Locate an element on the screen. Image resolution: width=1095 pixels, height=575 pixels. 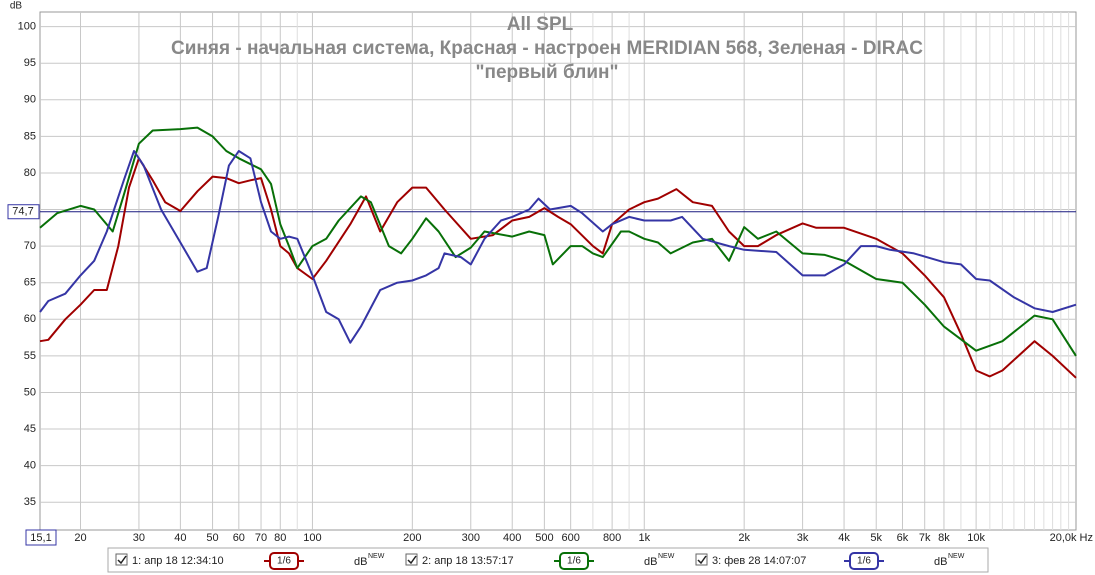
x-tick-label: 500 is located at coordinates (544, 538).